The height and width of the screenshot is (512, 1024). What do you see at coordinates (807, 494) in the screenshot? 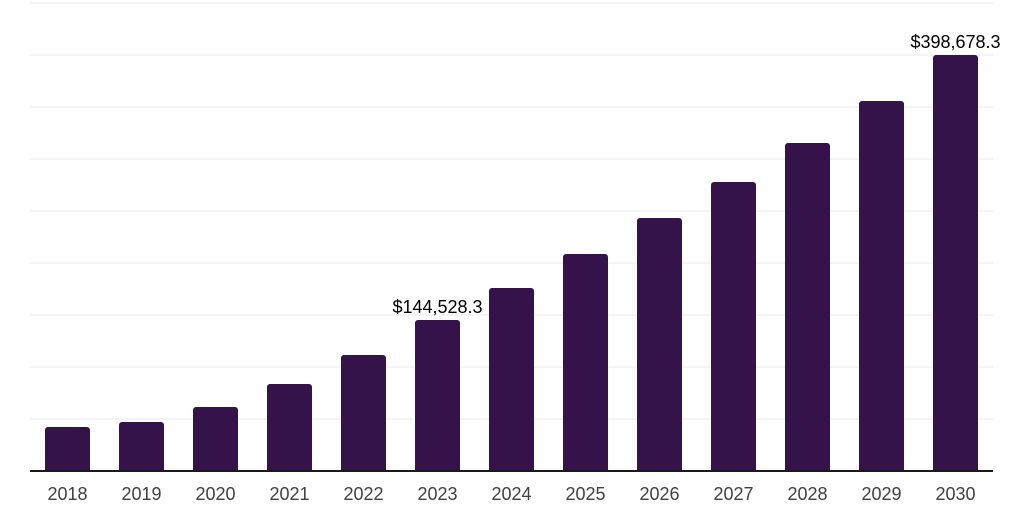
I see `x-tick-2028: 2028` at bounding box center [807, 494].